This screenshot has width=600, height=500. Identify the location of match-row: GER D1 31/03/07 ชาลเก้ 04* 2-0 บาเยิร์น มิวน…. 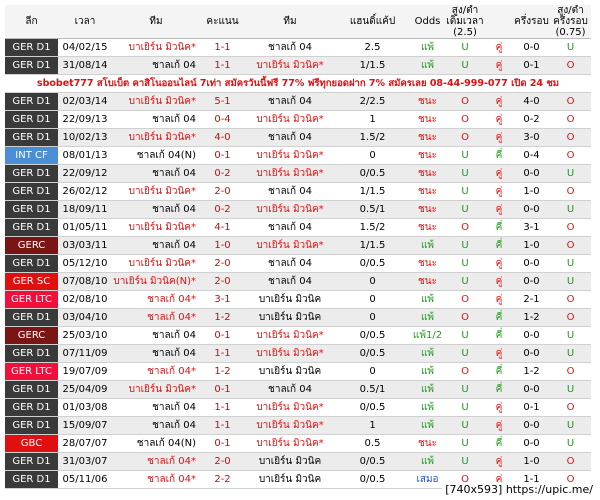
(298, 461).